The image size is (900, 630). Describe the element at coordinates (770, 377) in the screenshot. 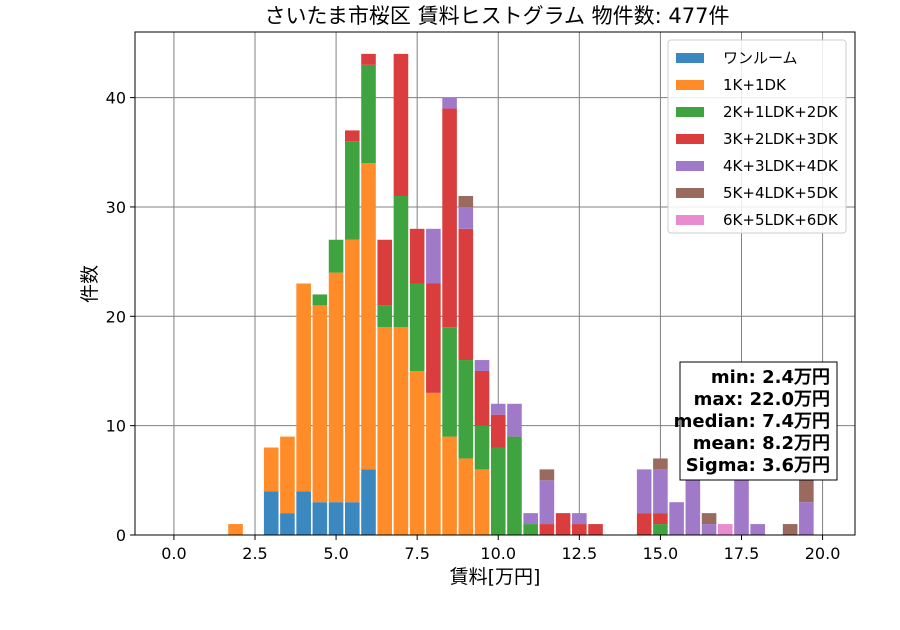

I see `stats-line: min: 2.4万円` at that location.